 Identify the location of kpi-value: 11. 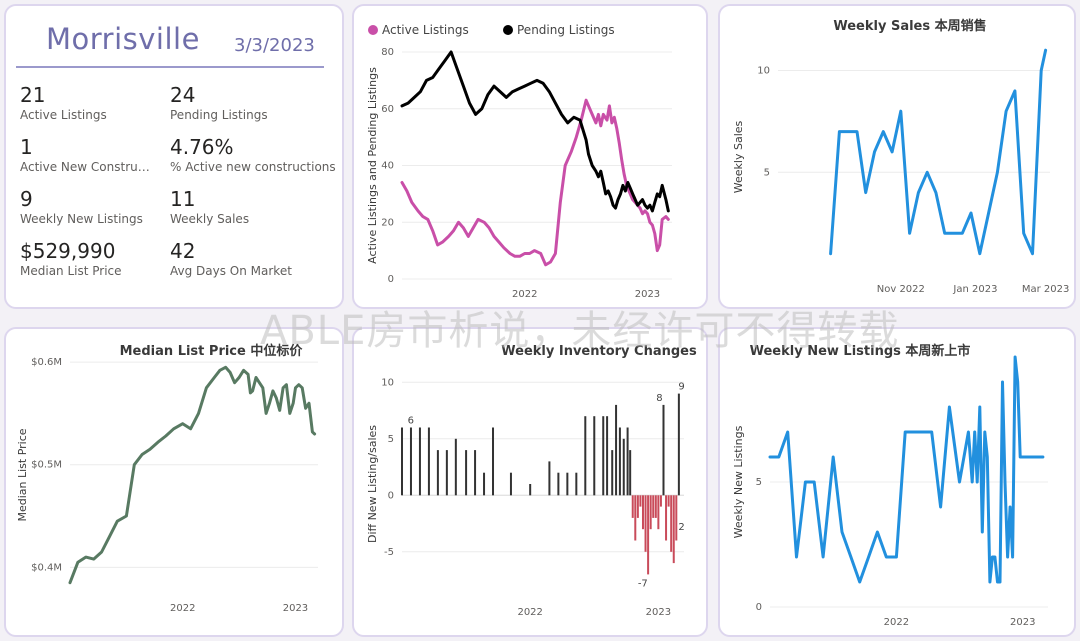
(183, 199).